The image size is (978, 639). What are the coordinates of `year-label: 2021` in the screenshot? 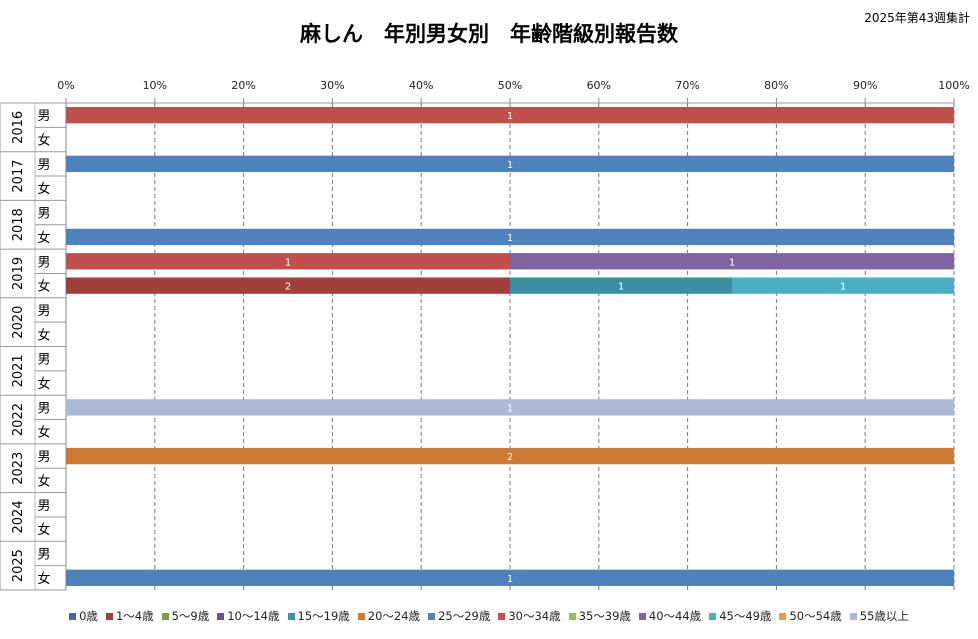 It's located at (18, 370).